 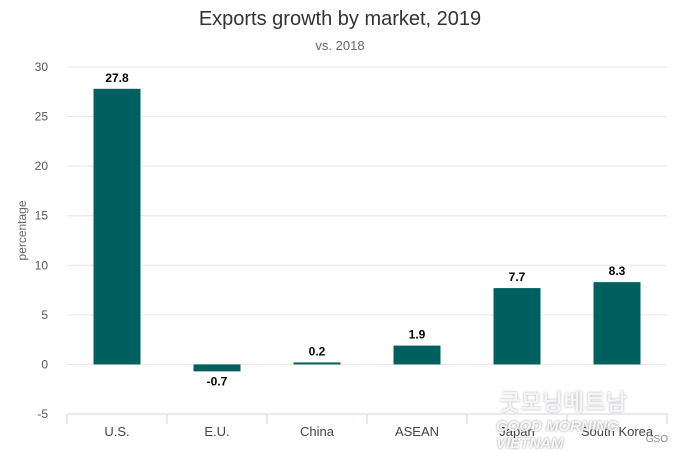 I want to click on x-category-label: U.S., so click(x=116, y=431).